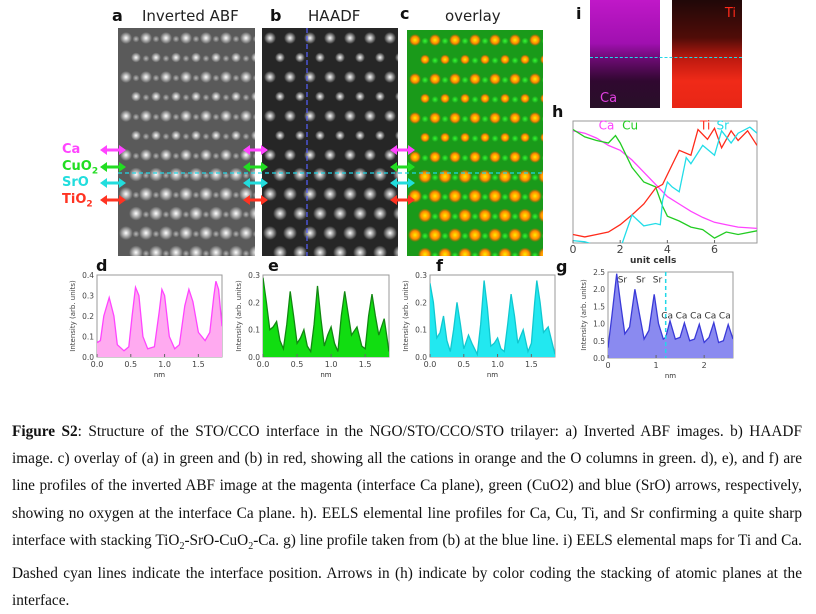 The width and height of the screenshot is (816, 614). Describe the element at coordinates (607, 126) in the screenshot. I see `series-label: Ca` at that location.